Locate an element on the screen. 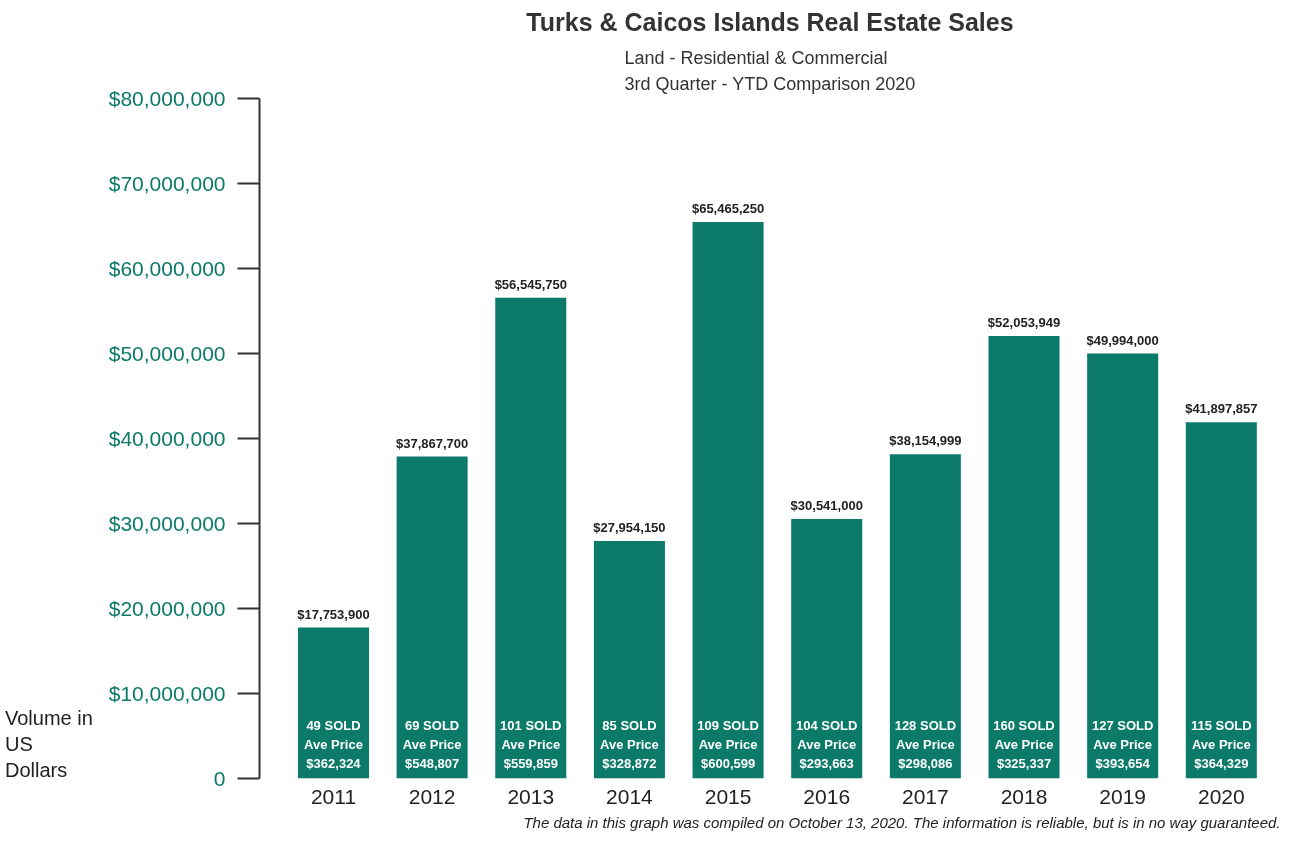 This screenshot has height=845, width=1312. annotation: 69 SOLD Ave Price $548,807 is located at coordinates (432, 744).